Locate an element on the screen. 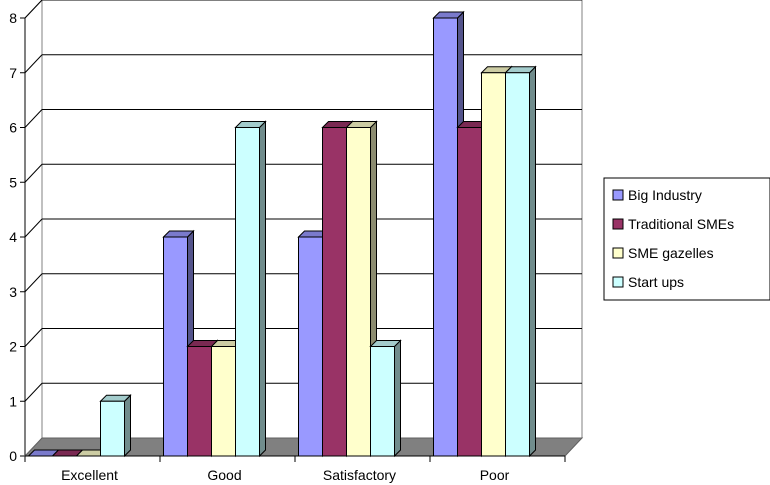  legend-box is located at coordinates (686, 239).